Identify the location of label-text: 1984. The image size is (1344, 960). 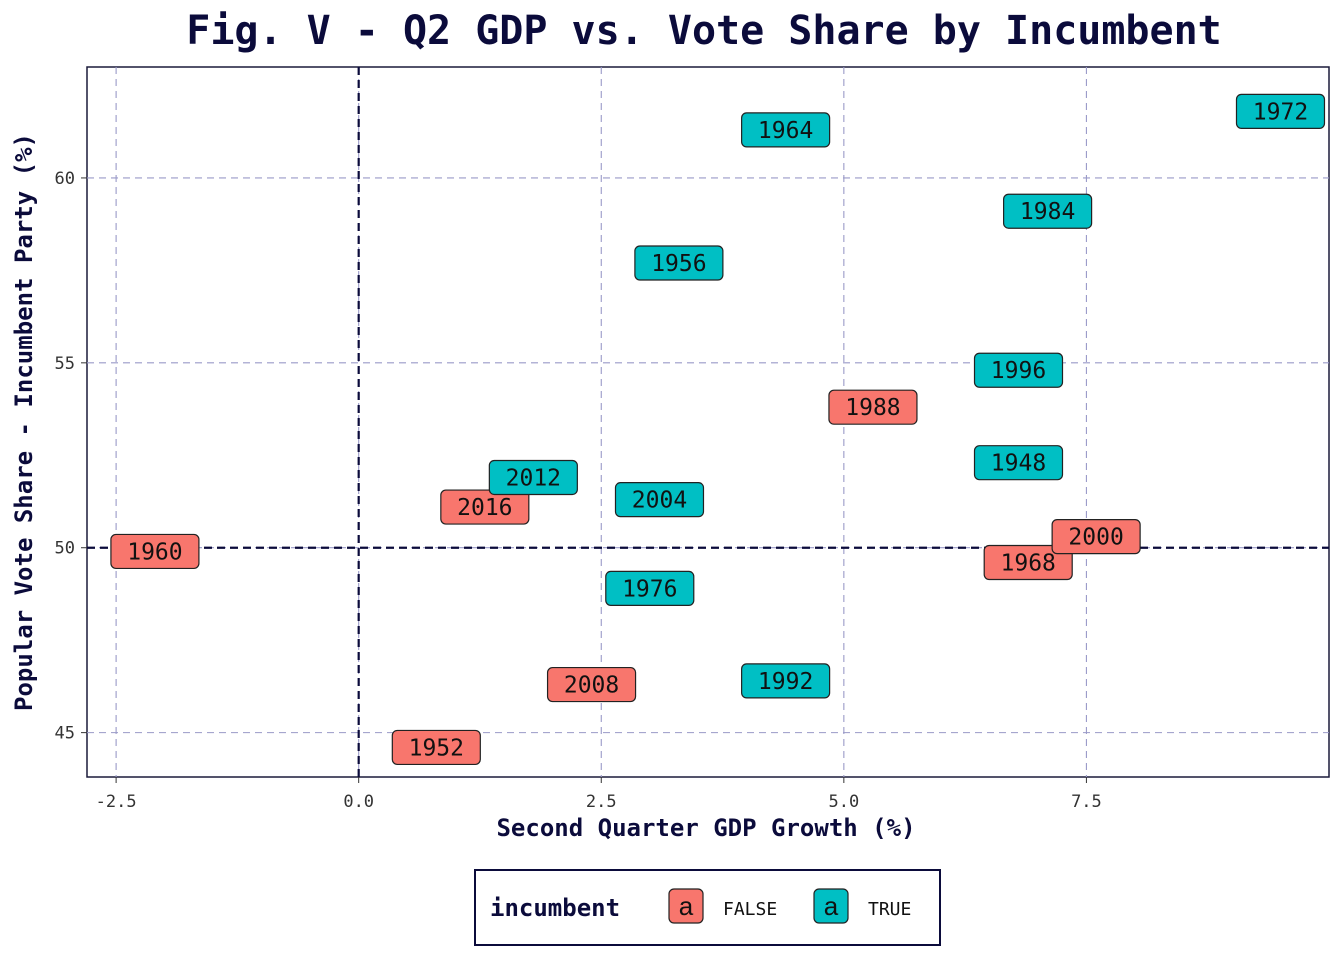
(1047, 212).